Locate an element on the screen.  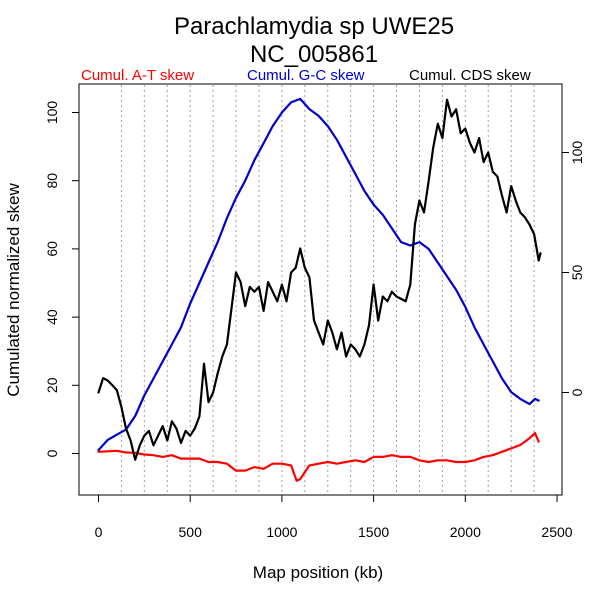
y-left-tick-label-0: 0 is located at coordinates (52, 453).